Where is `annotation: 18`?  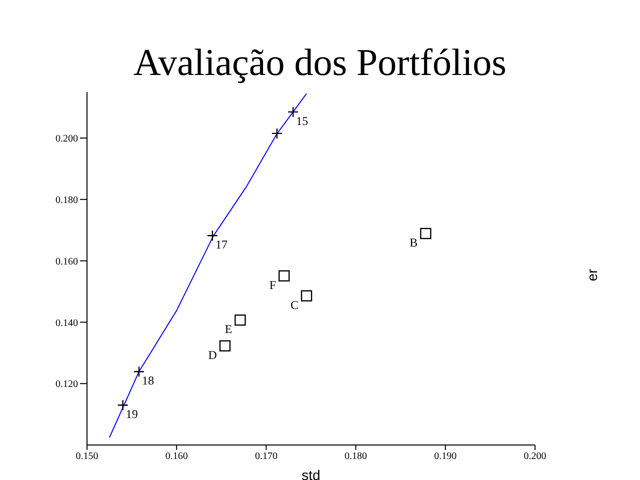
annotation: 18 is located at coordinates (148, 381).